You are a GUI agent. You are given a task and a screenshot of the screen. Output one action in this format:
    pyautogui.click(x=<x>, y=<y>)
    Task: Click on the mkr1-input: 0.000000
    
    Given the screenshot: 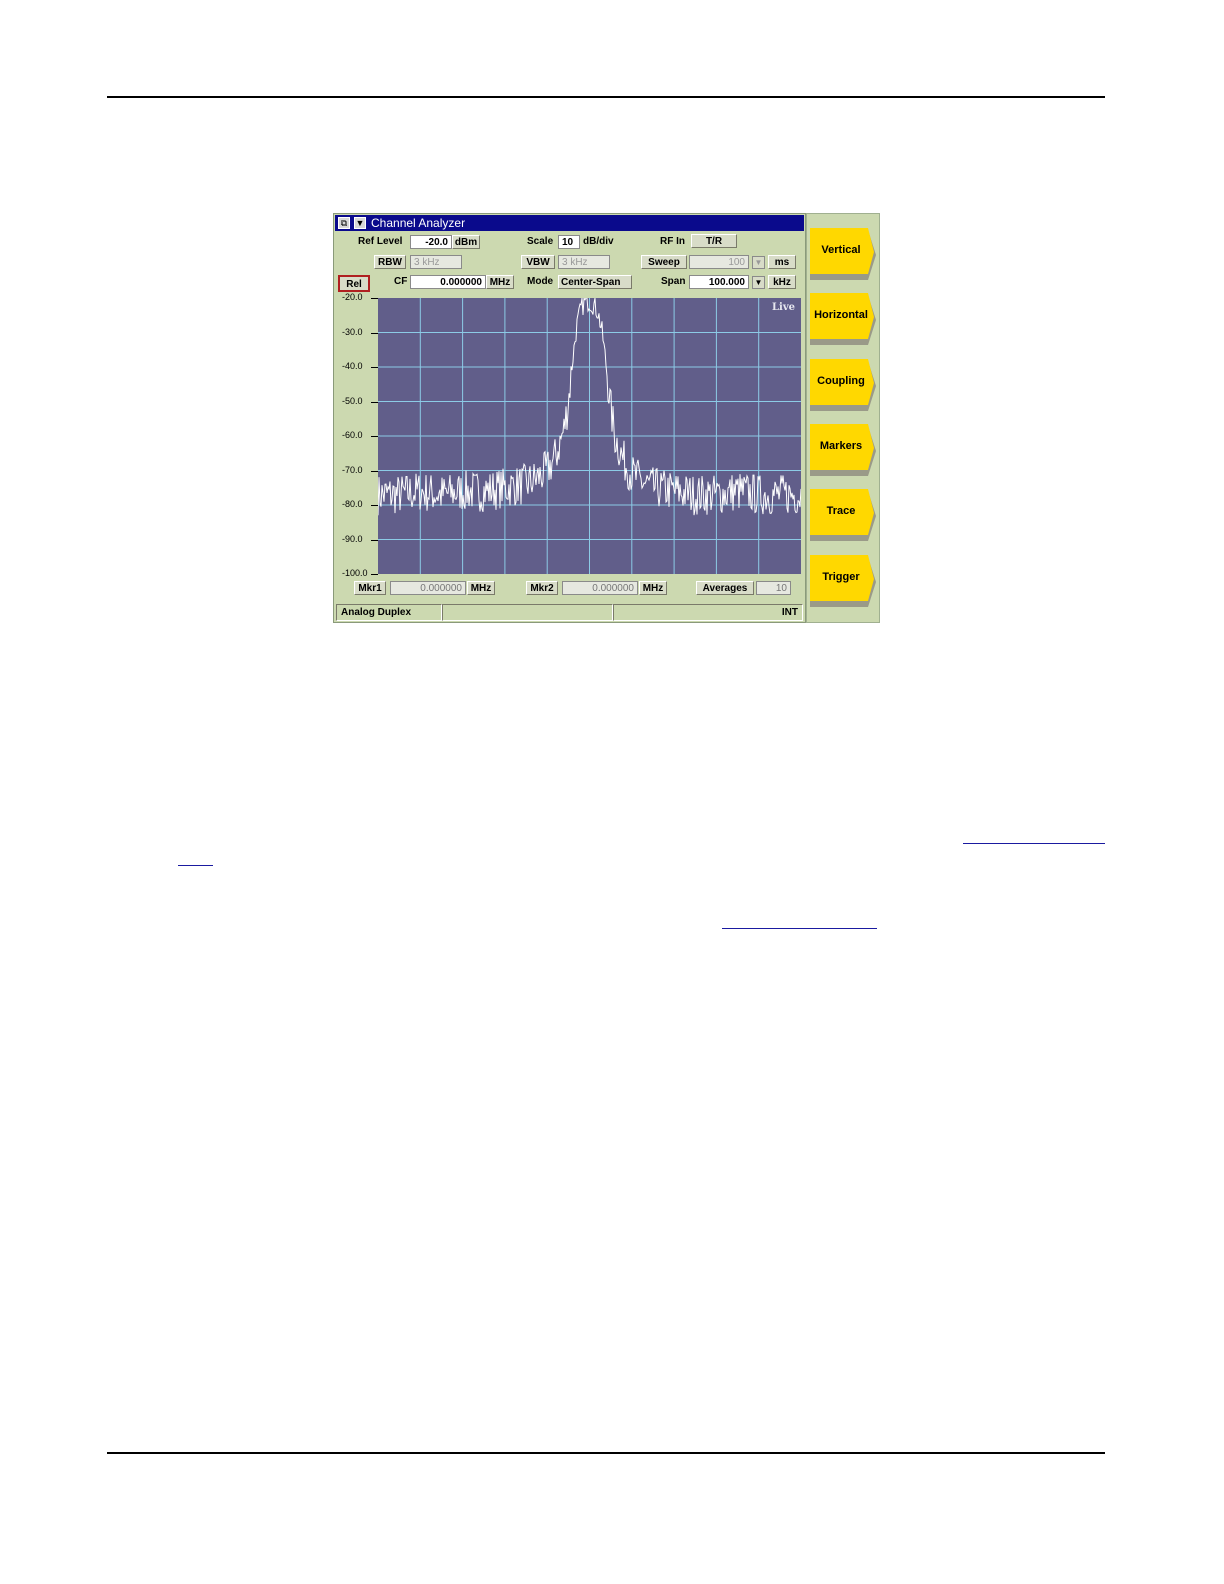 What is the action you would take?
    pyautogui.click(x=428, y=588)
    